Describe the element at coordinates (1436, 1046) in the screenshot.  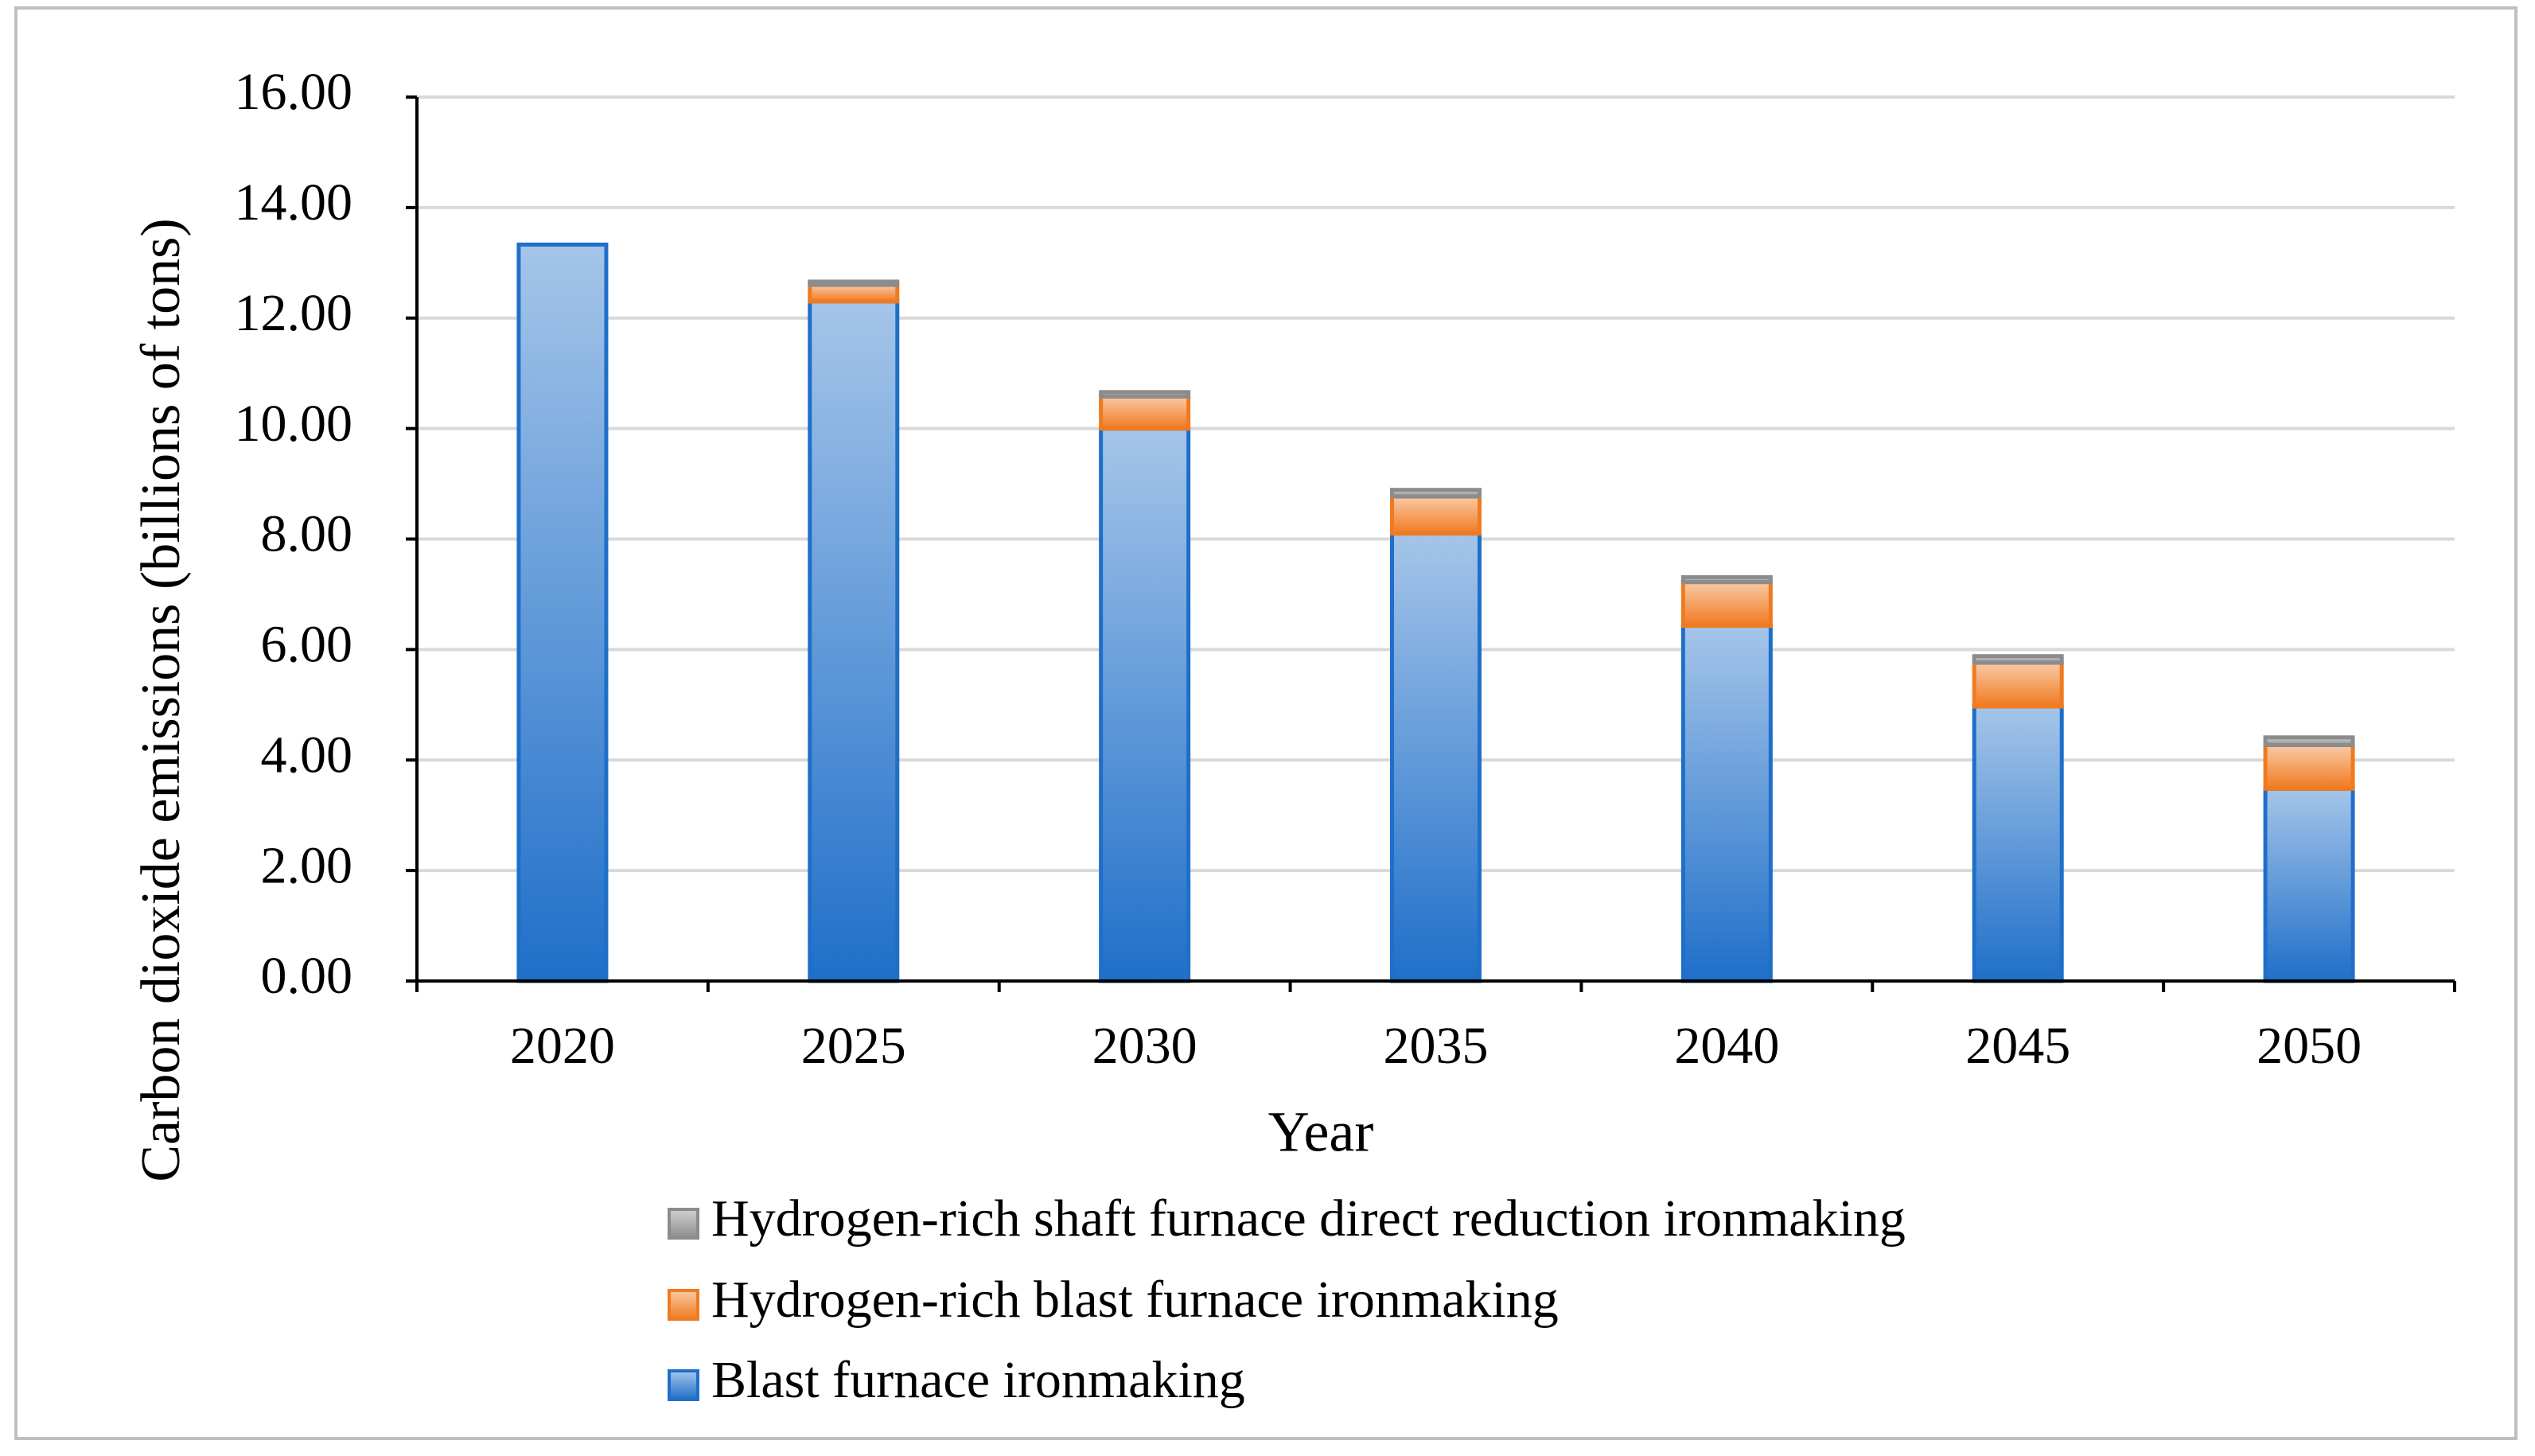
I see `x-tick-label: 2035` at that location.